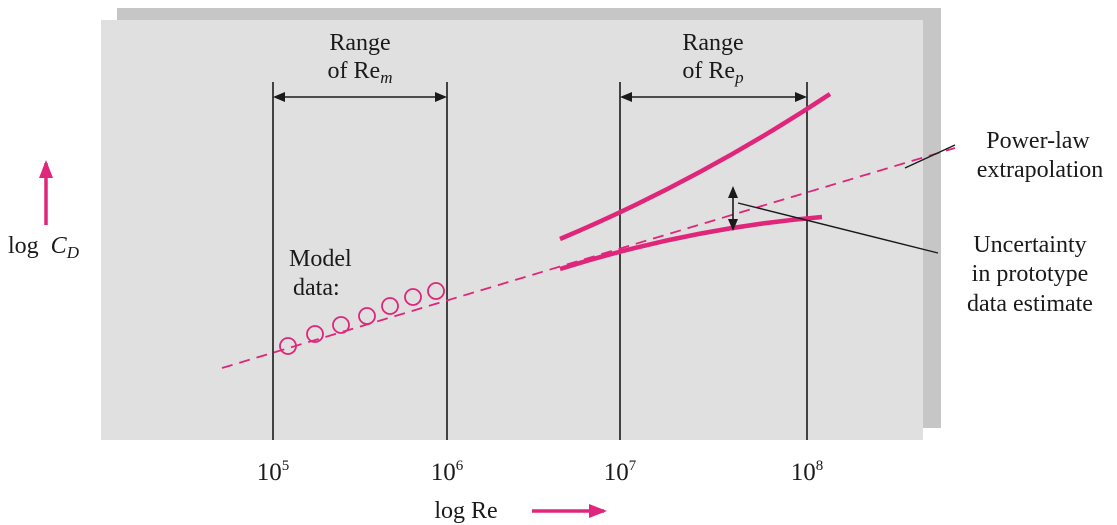 This screenshot has height=525, width=1117. I want to click on prototype-lower-curve, so click(691, 243).